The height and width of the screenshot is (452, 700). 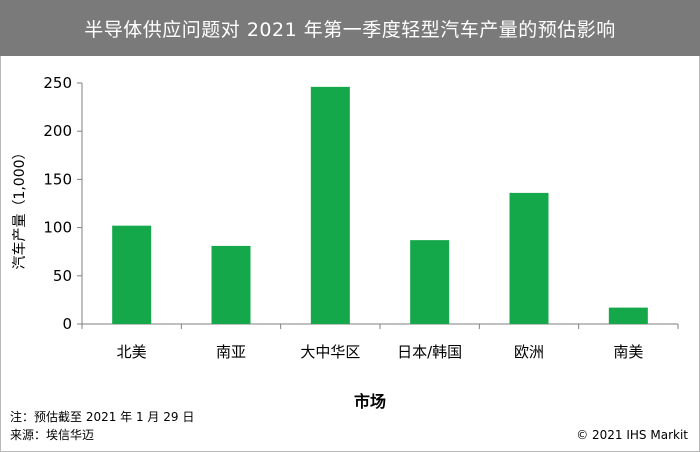 What do you see at coordinates (57, 131) in the screenshot?
I see `y-tick-label: 200` at bounding box center [57, 131].